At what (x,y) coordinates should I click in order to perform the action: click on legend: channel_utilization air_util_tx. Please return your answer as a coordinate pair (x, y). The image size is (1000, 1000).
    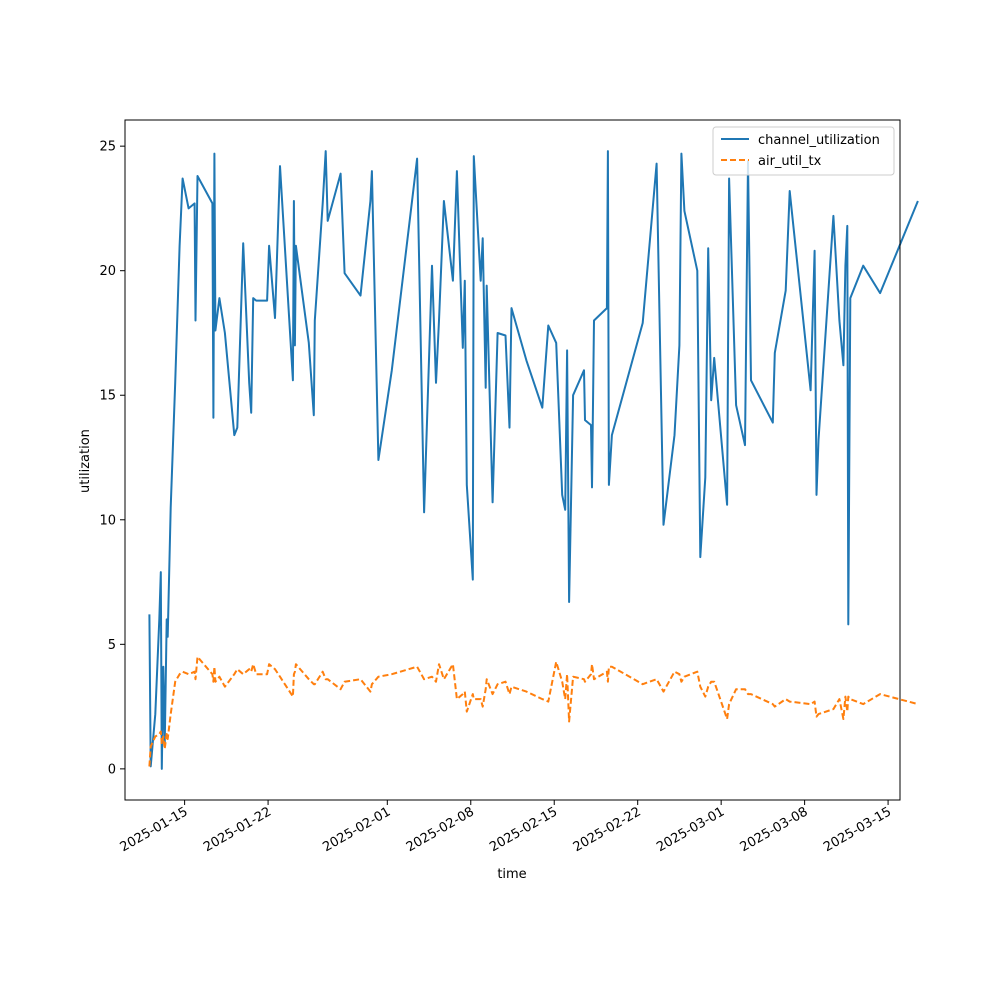
    Looking at the image, I should click on (803, 151).